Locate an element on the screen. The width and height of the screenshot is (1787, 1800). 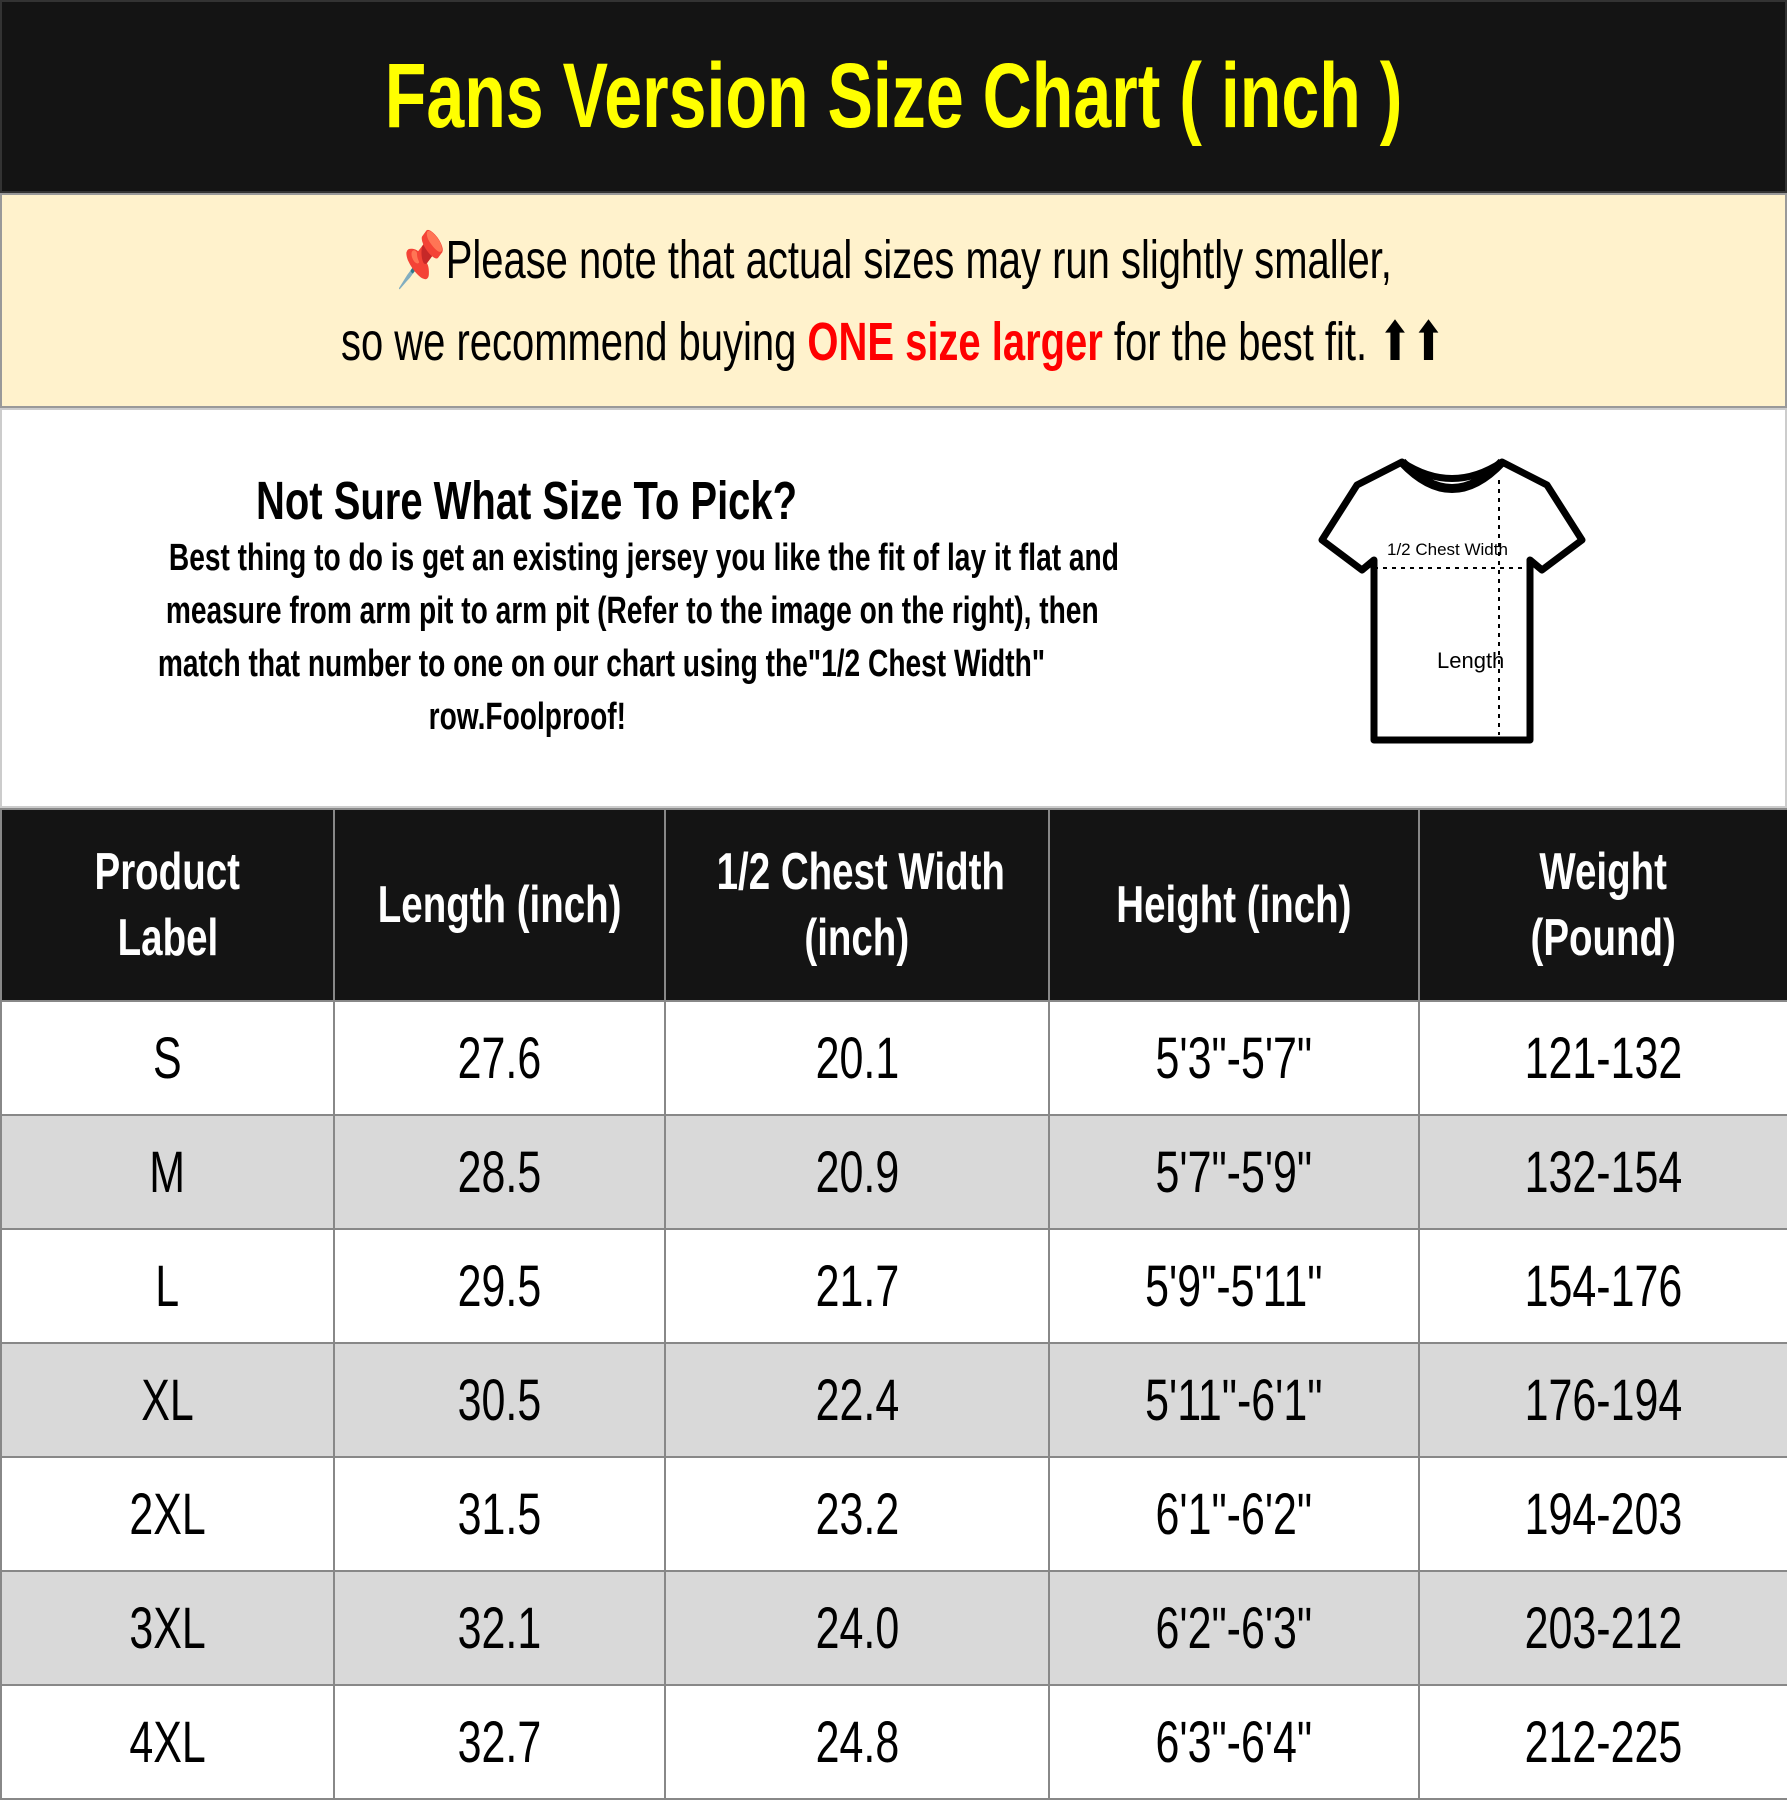
table-cell: 212-225 is located at coordinates (1602, 1742).